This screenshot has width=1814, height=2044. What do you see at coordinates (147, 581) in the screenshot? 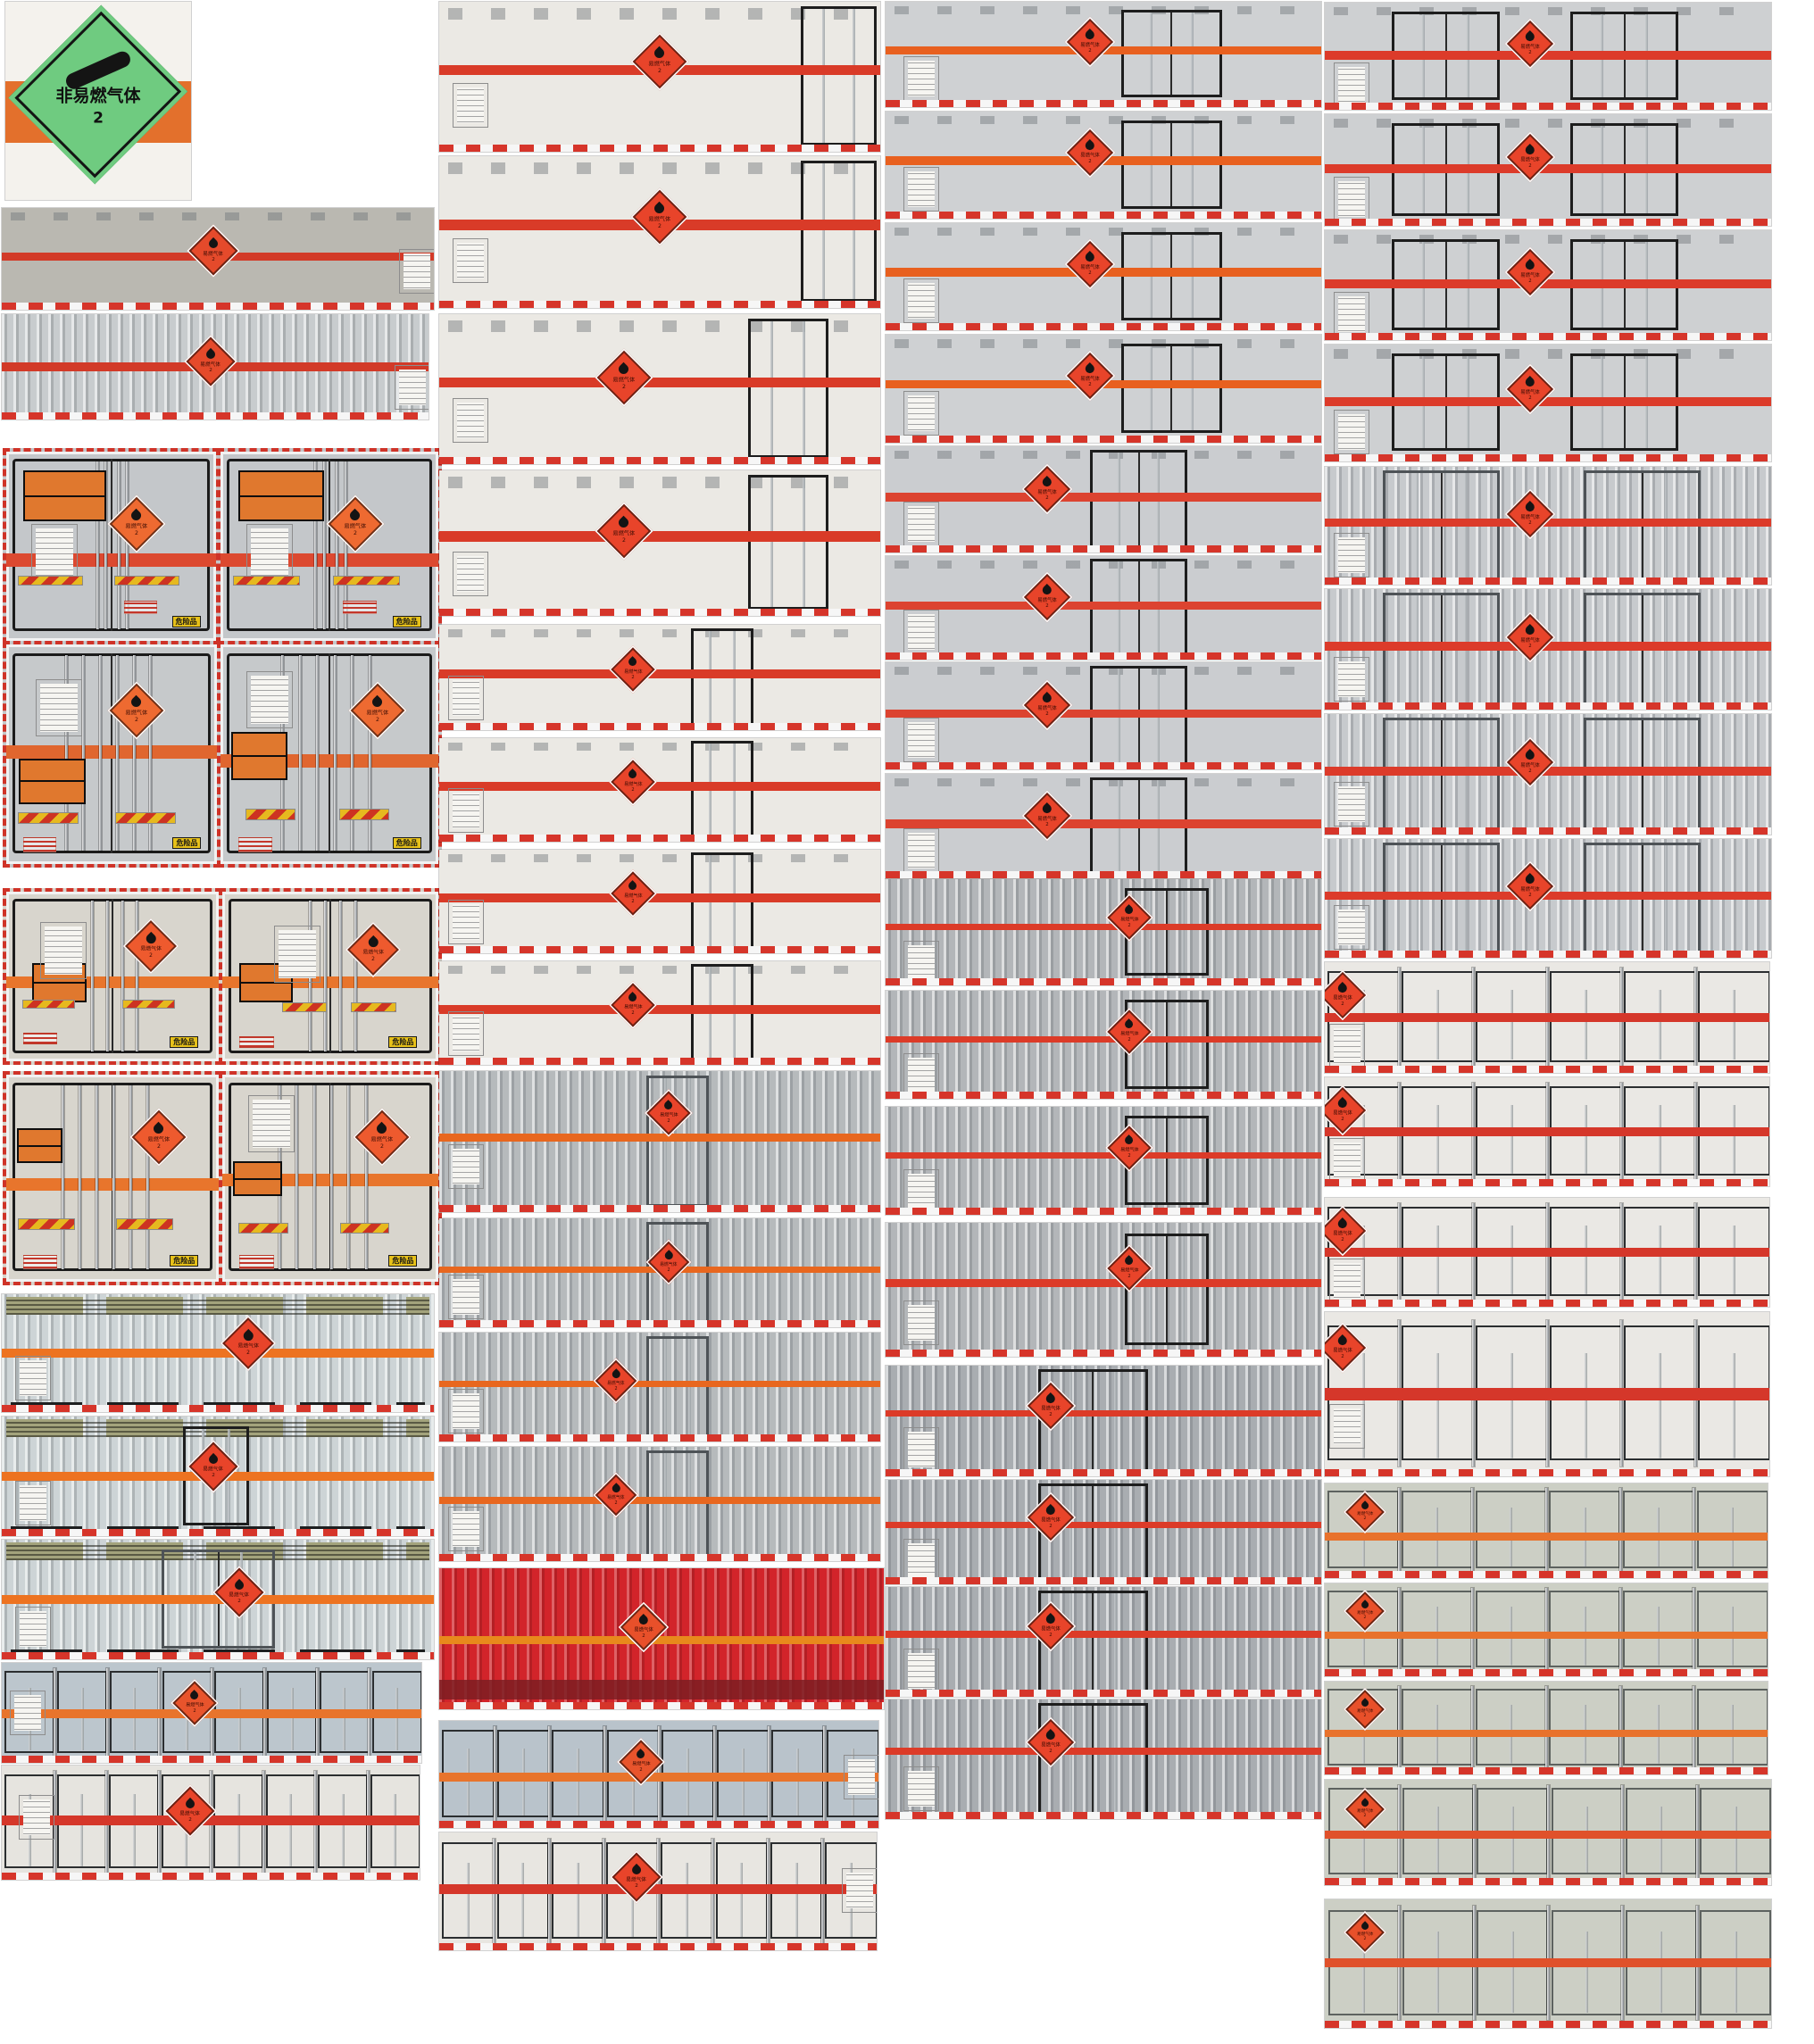
I see `reflective-hatch-strip` at bounding box center [147, 581].